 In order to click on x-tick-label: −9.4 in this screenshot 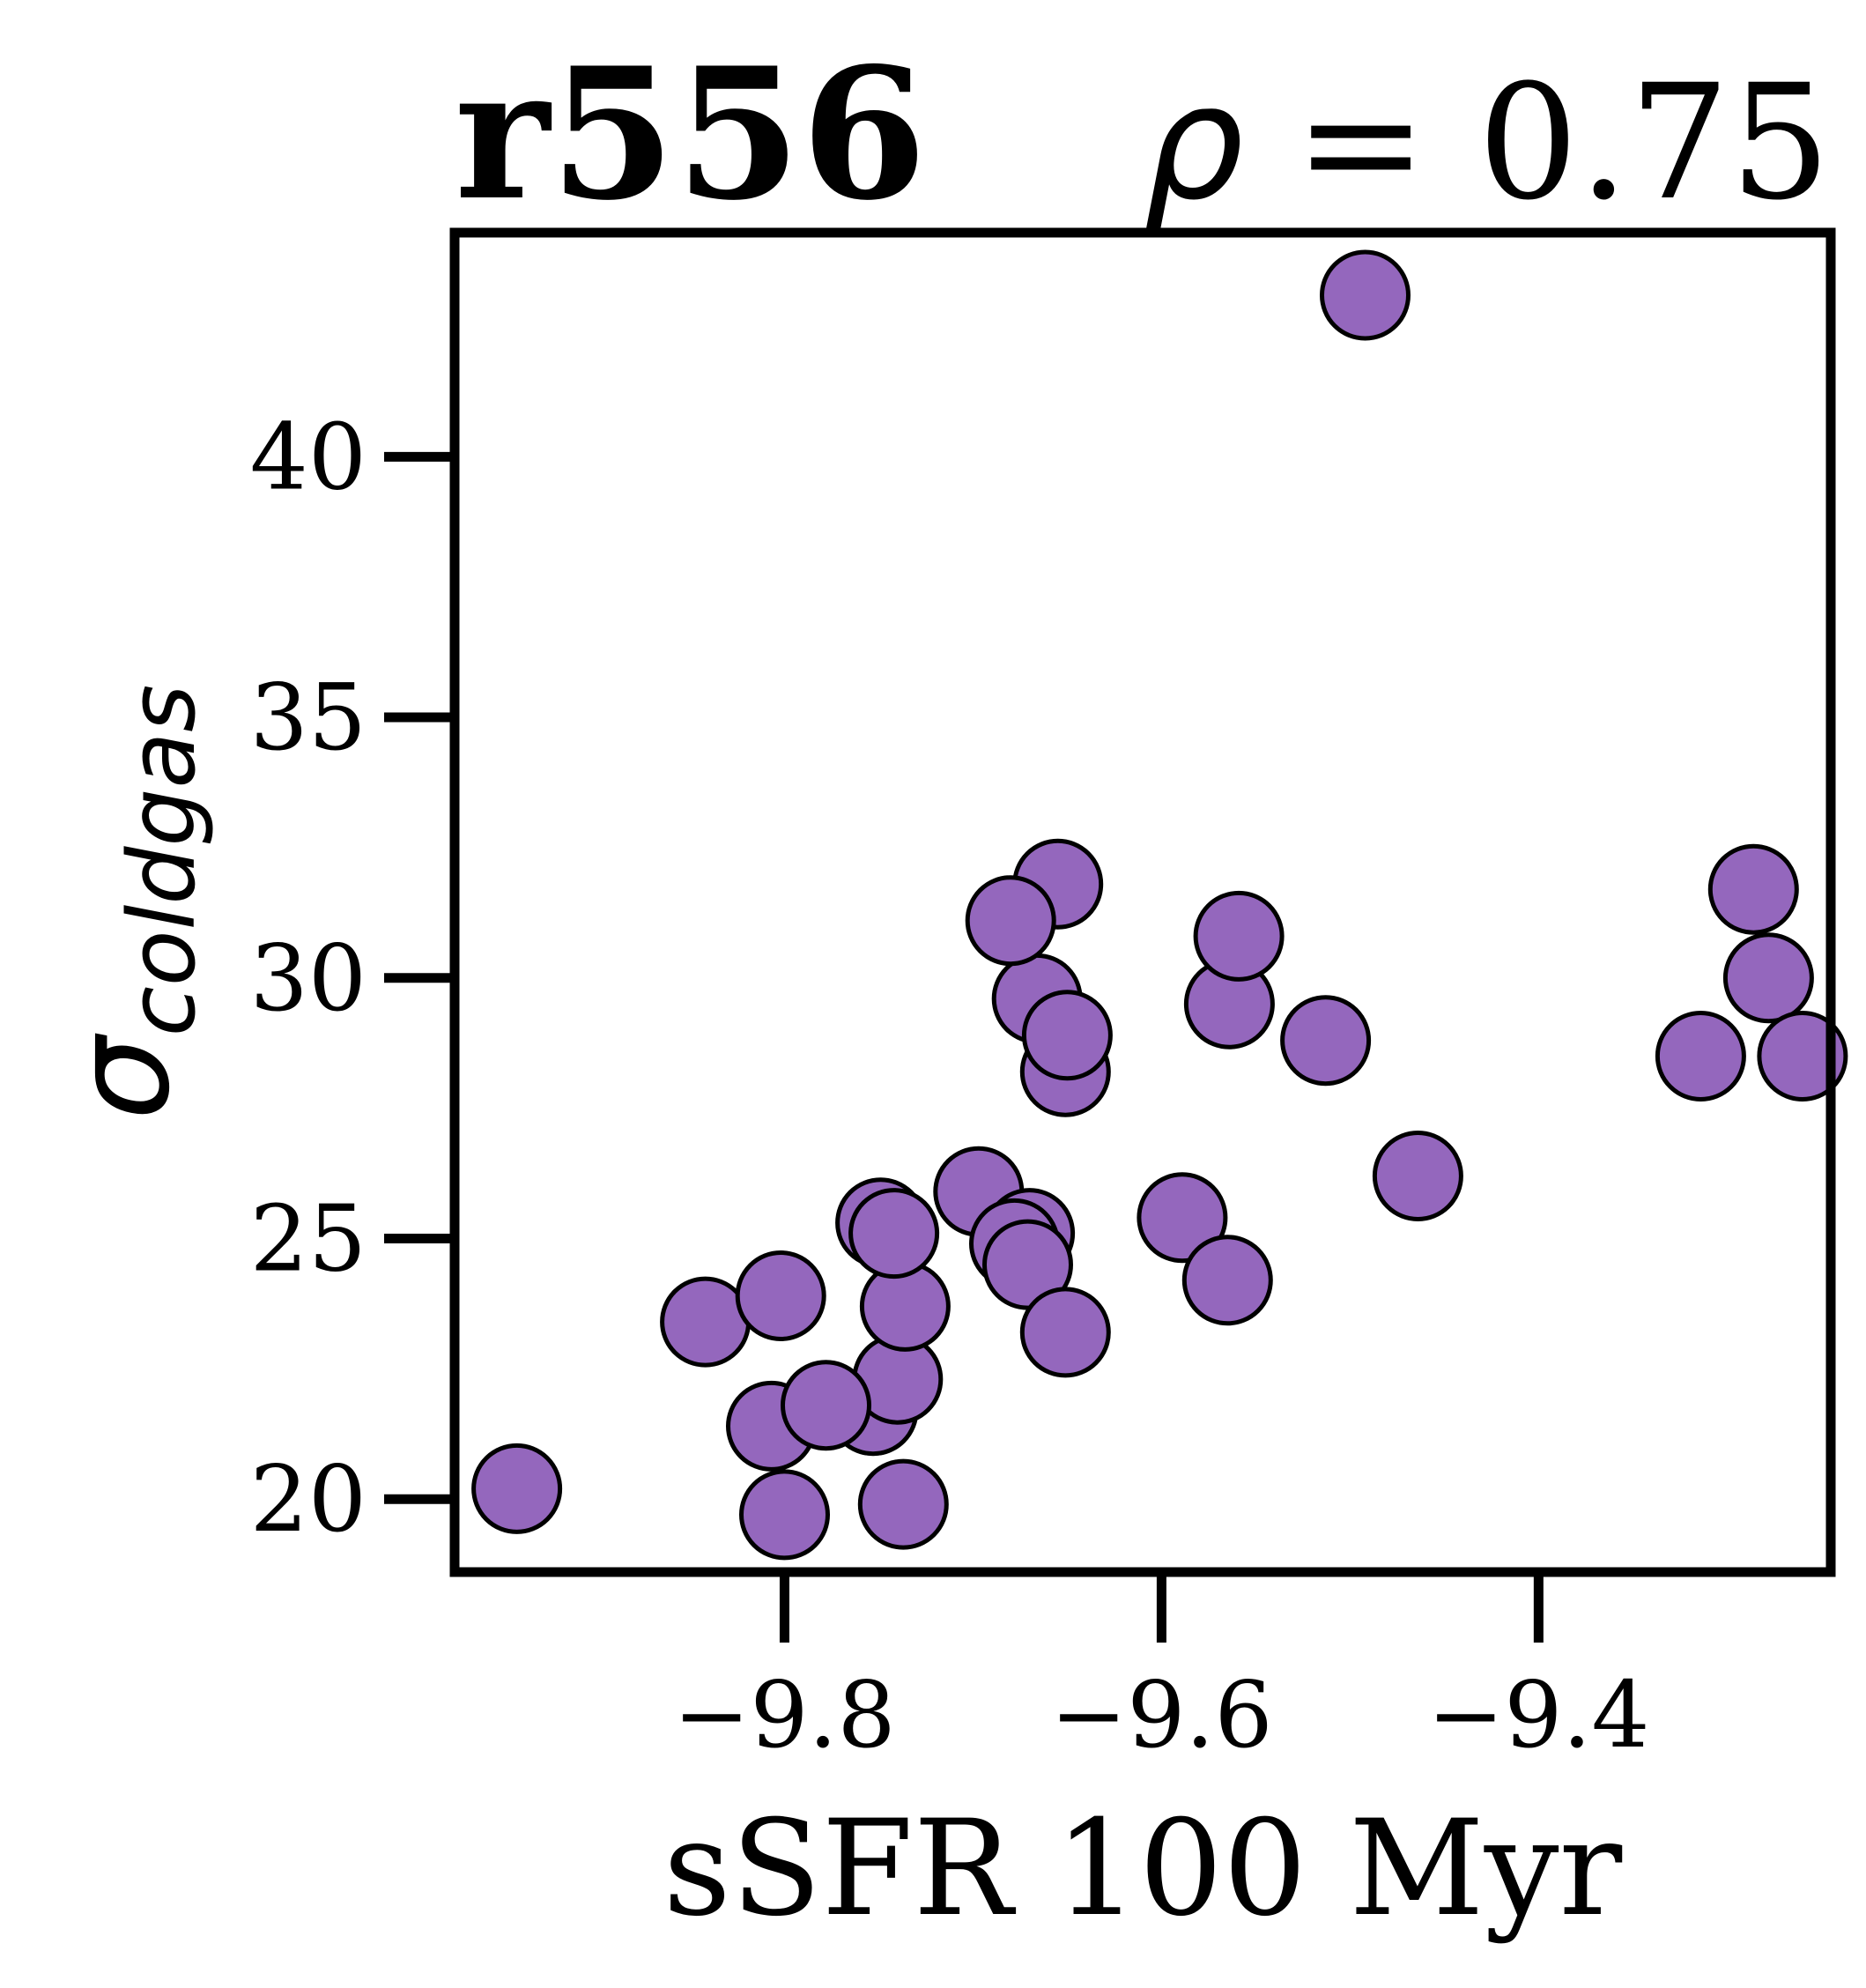, I will do `click(1538, 1715)`.